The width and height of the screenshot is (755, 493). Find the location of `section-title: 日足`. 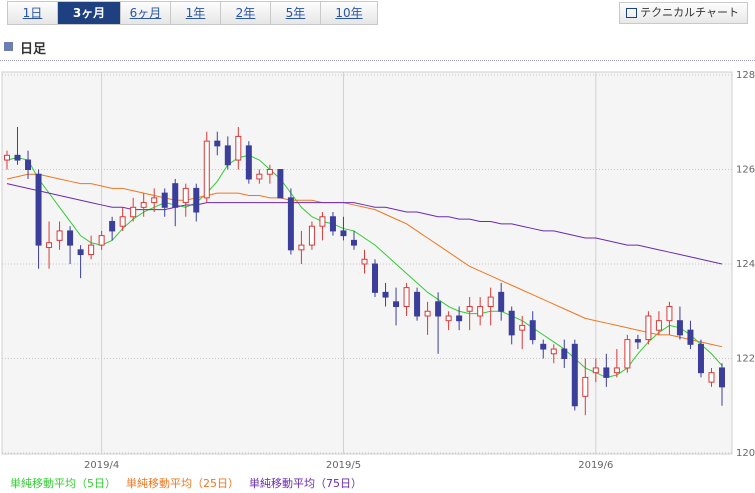

section-title: 日足 is located at coordinates (25, 47).